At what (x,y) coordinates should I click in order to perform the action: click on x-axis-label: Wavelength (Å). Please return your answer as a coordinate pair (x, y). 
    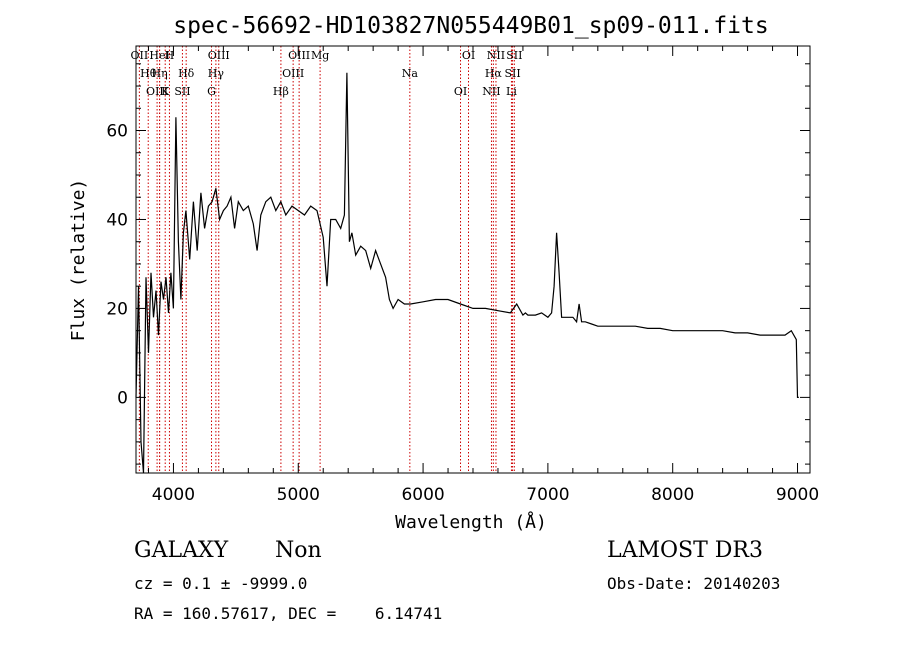
    Looking at the image, I should click on (471, 522).